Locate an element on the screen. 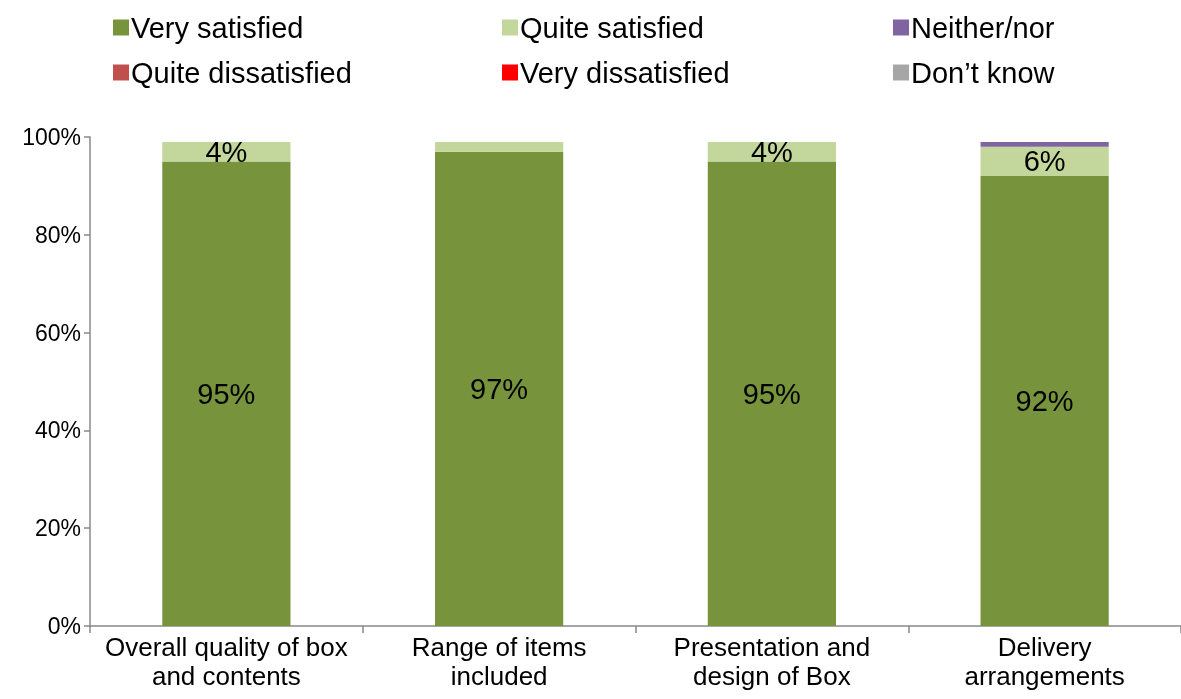 This screenshot has width=1181, height=699. data-label: 92% is located at coordinates (1044, 401).